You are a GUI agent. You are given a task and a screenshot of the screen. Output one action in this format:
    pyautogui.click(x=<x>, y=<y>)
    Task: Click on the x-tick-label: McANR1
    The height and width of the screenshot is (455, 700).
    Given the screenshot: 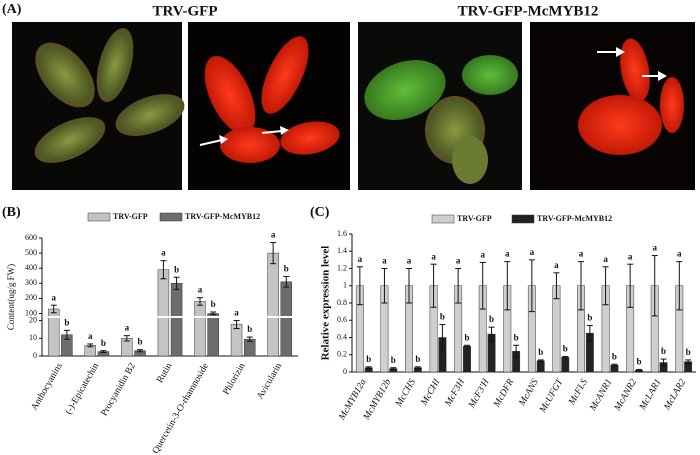 What is the action you would take?
    pyautogui.click(x=601, y=396)
    